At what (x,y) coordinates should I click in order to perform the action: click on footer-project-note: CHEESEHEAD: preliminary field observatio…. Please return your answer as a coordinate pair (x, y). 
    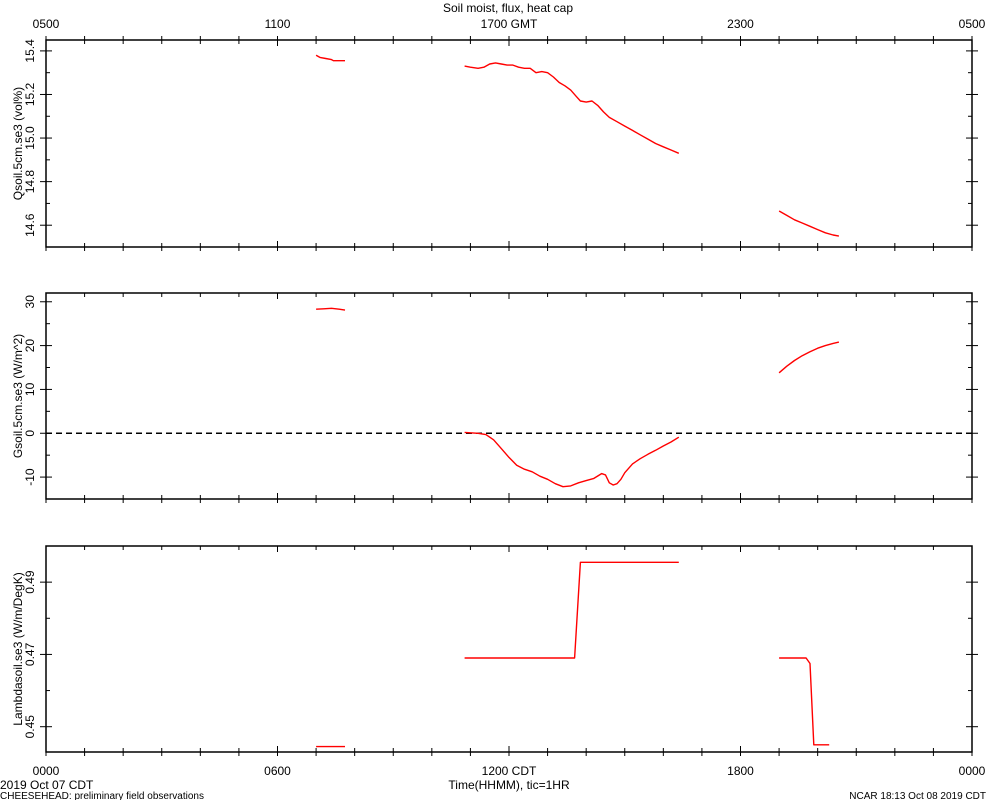
    Looking at the image, I should click on (102, 795).